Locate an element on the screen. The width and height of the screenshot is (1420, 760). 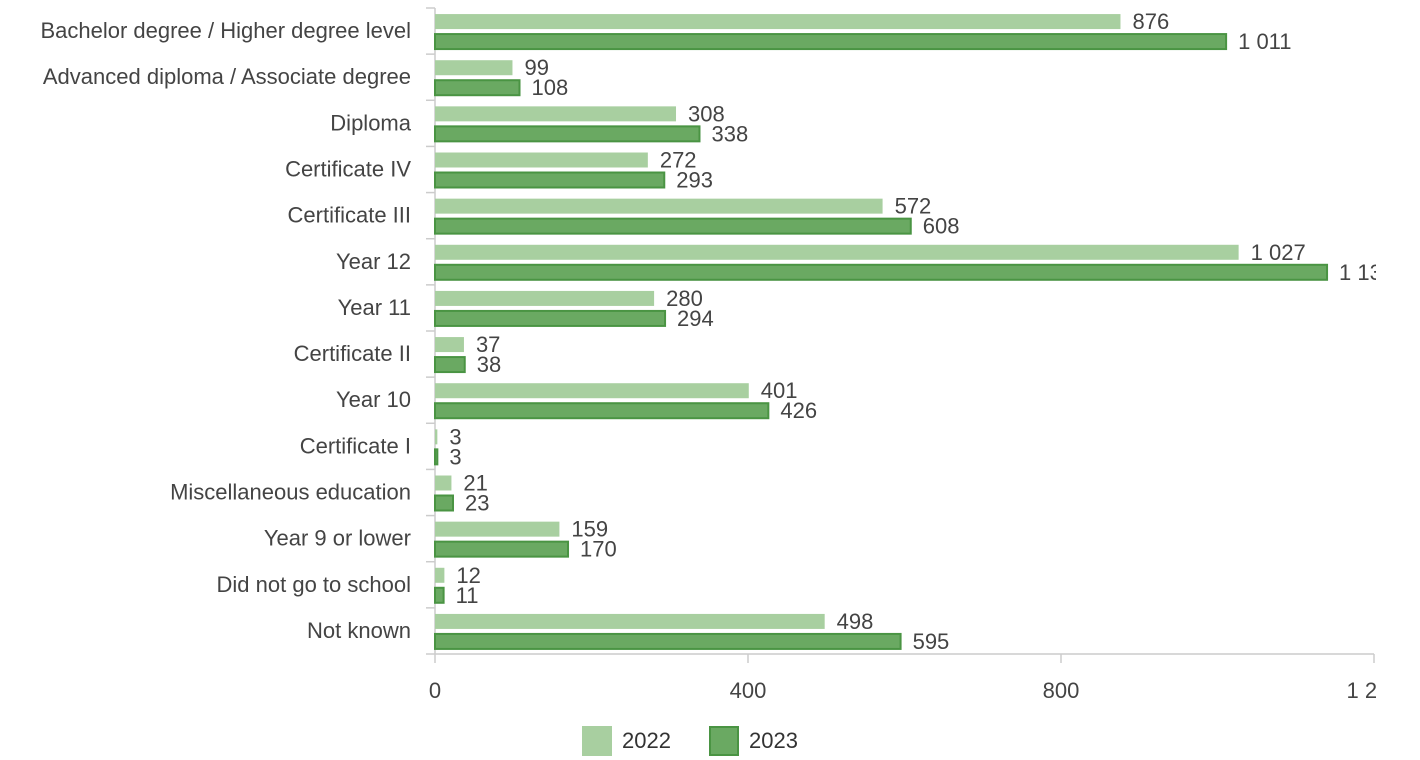
category-label: Advanced diploma / Associate degree is located at coordinates (227, 76).